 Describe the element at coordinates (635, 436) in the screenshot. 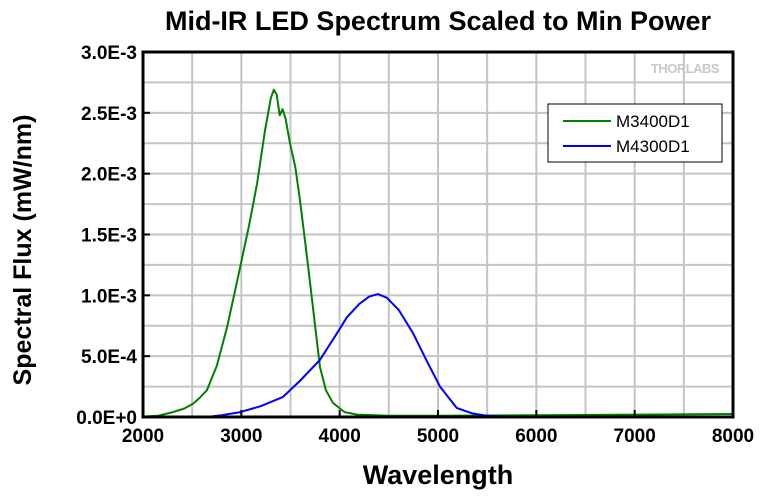

I see `x-tick-label: 7000` at that location.